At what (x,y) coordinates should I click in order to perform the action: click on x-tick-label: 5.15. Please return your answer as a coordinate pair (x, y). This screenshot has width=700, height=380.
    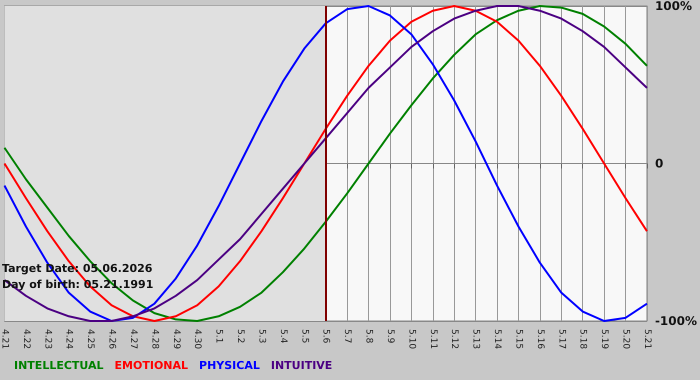
    Looking at the image, I should click on (518, 339).